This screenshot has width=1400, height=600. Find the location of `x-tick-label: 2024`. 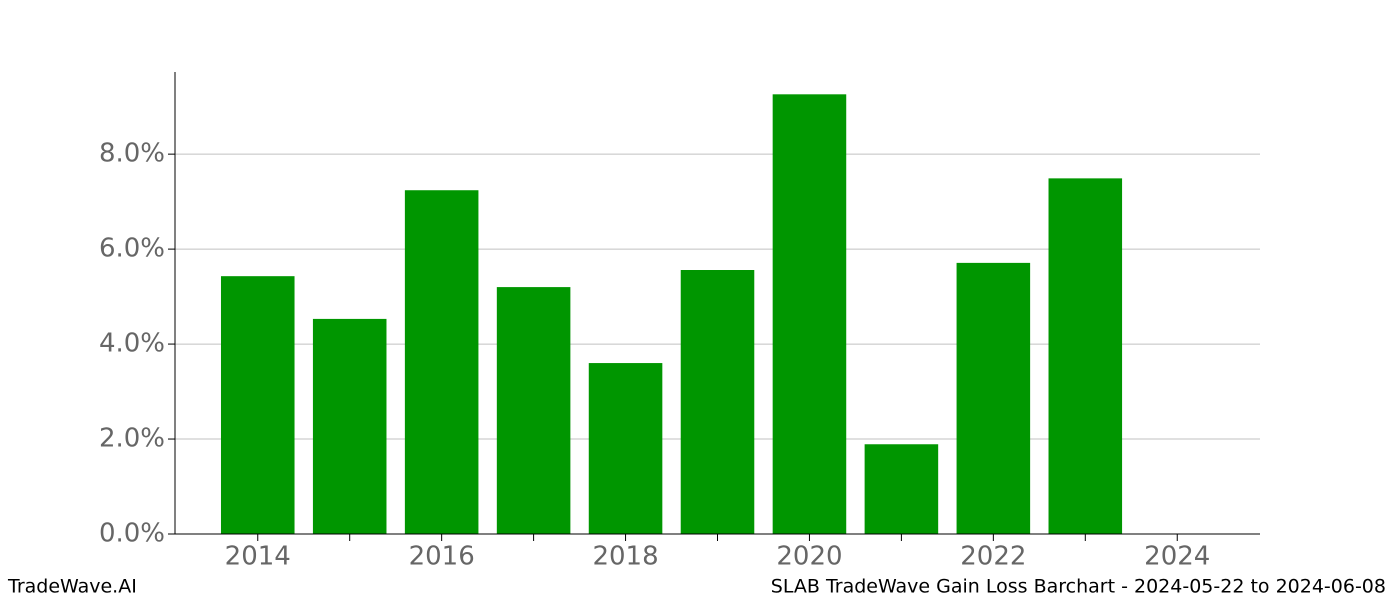

x-tick-label: 2024 is located at coordinates (1177, 557).